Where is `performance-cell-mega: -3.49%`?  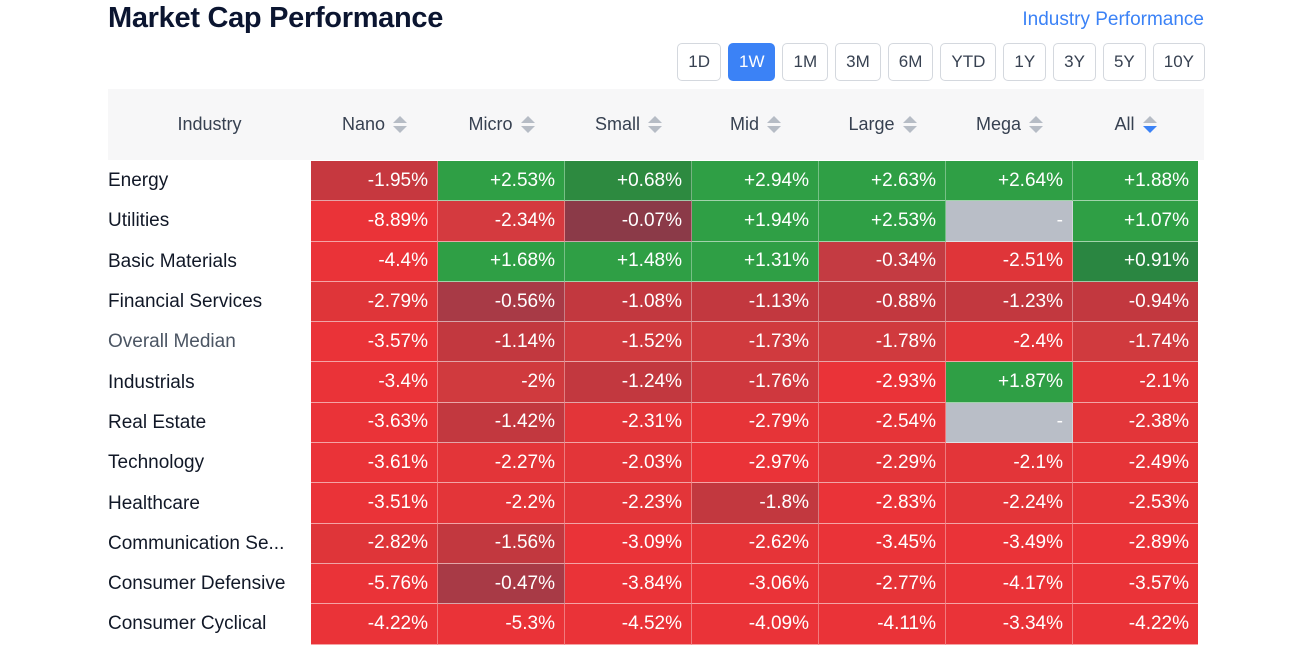
performance-cell-mega: -3.49% is located at coordinates (1009, 543).